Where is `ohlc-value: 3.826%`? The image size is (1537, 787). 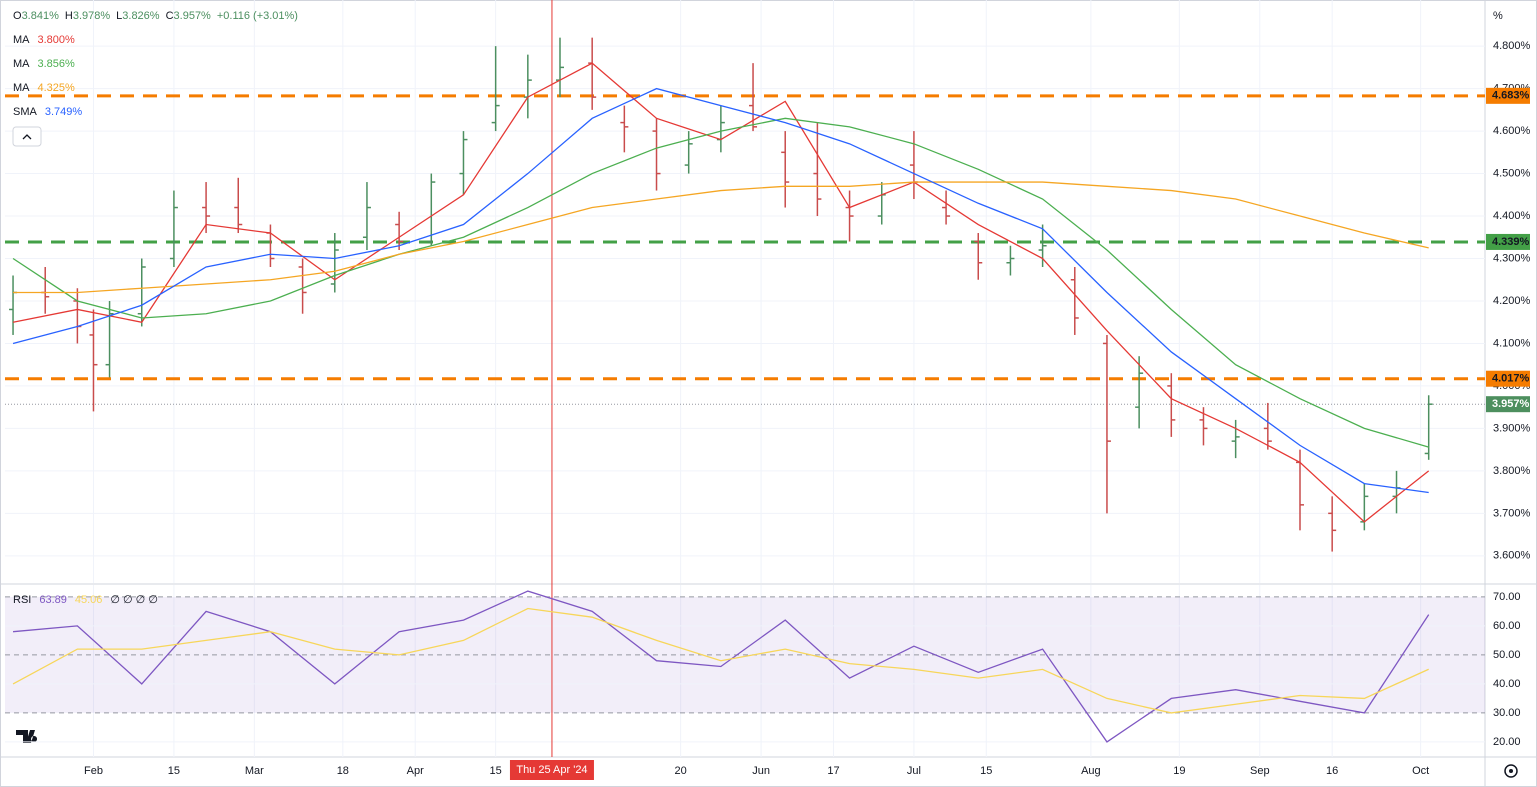 ohlc-value: 3.826% is located at coordinates (141, 16).